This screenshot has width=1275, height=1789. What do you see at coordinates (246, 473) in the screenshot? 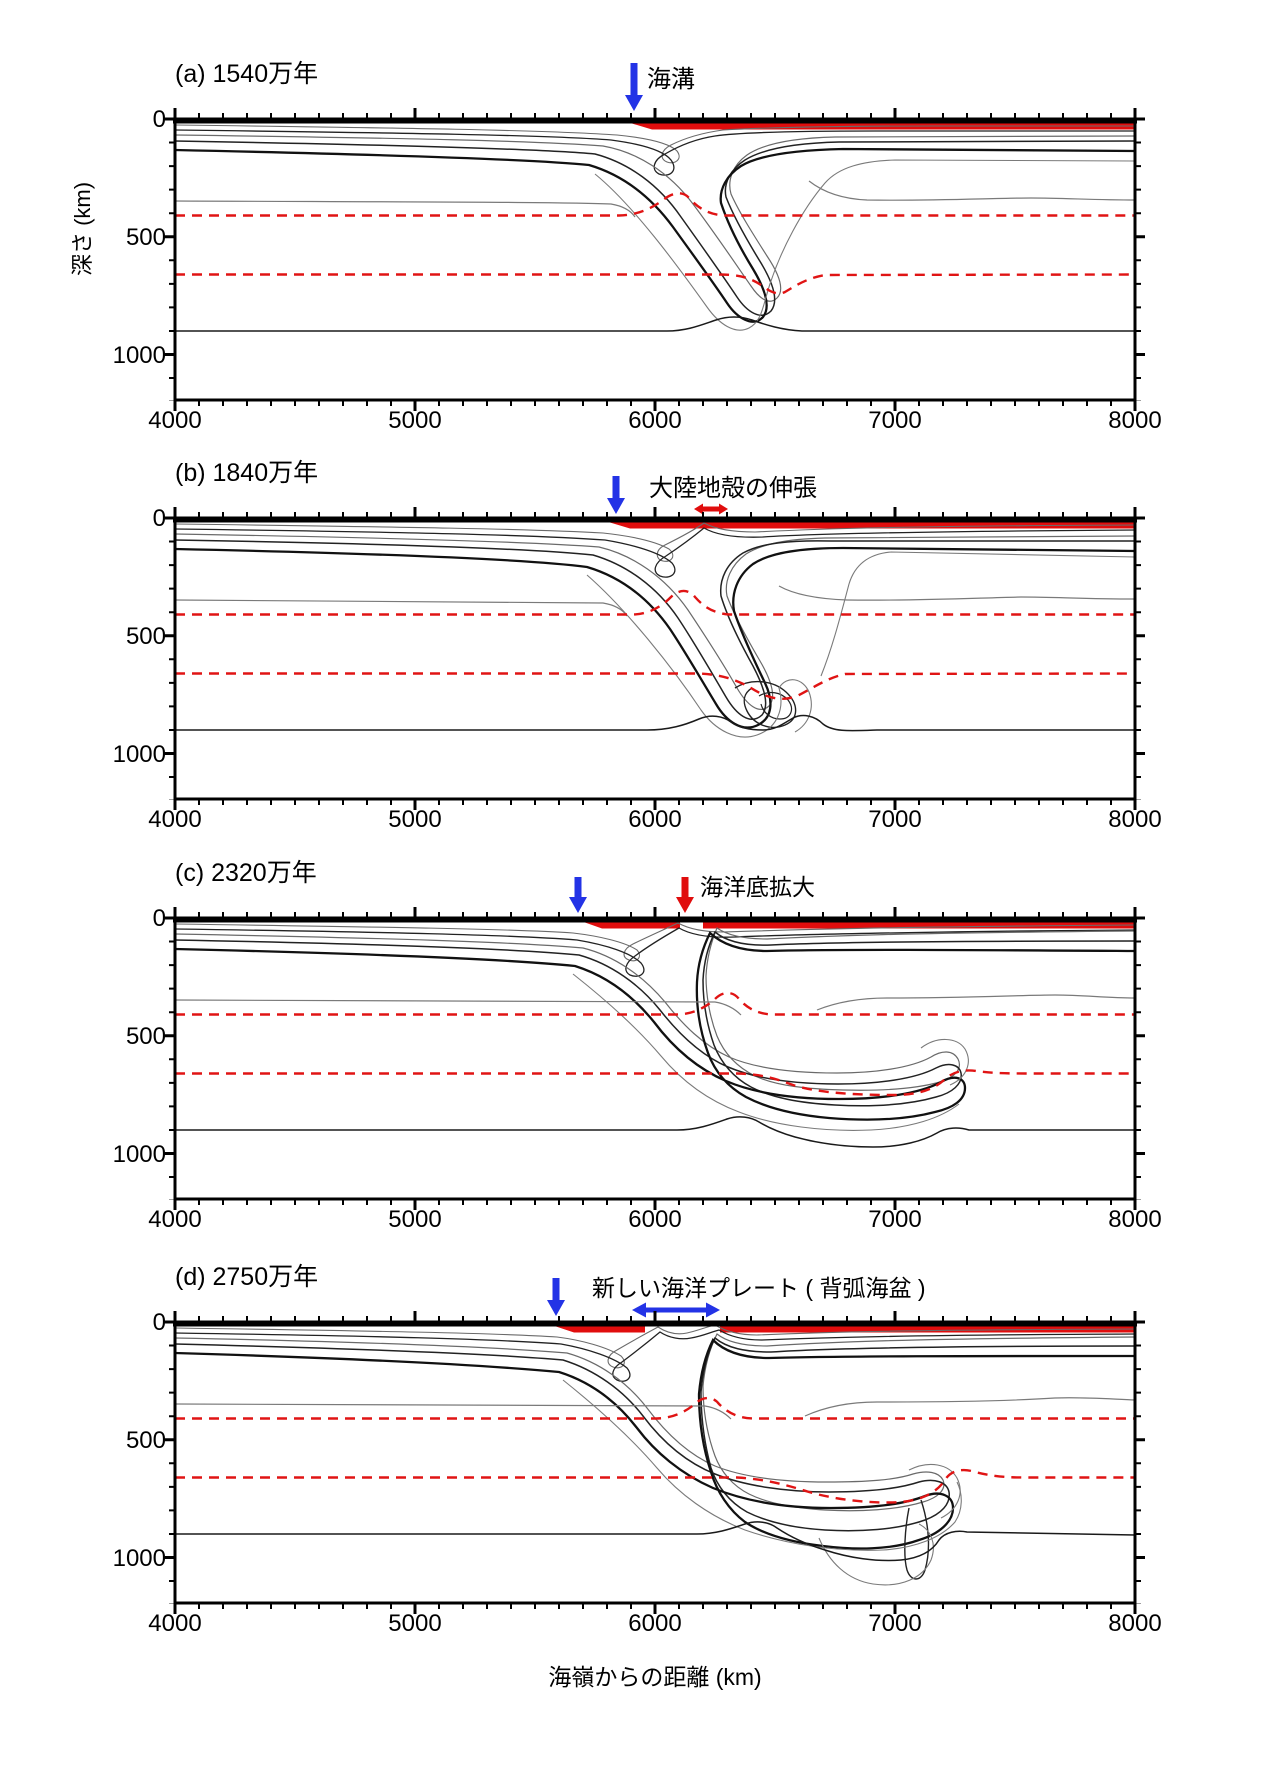
I see `panel-b-title: (b) 1840万年` at bounding box center [246, 473].